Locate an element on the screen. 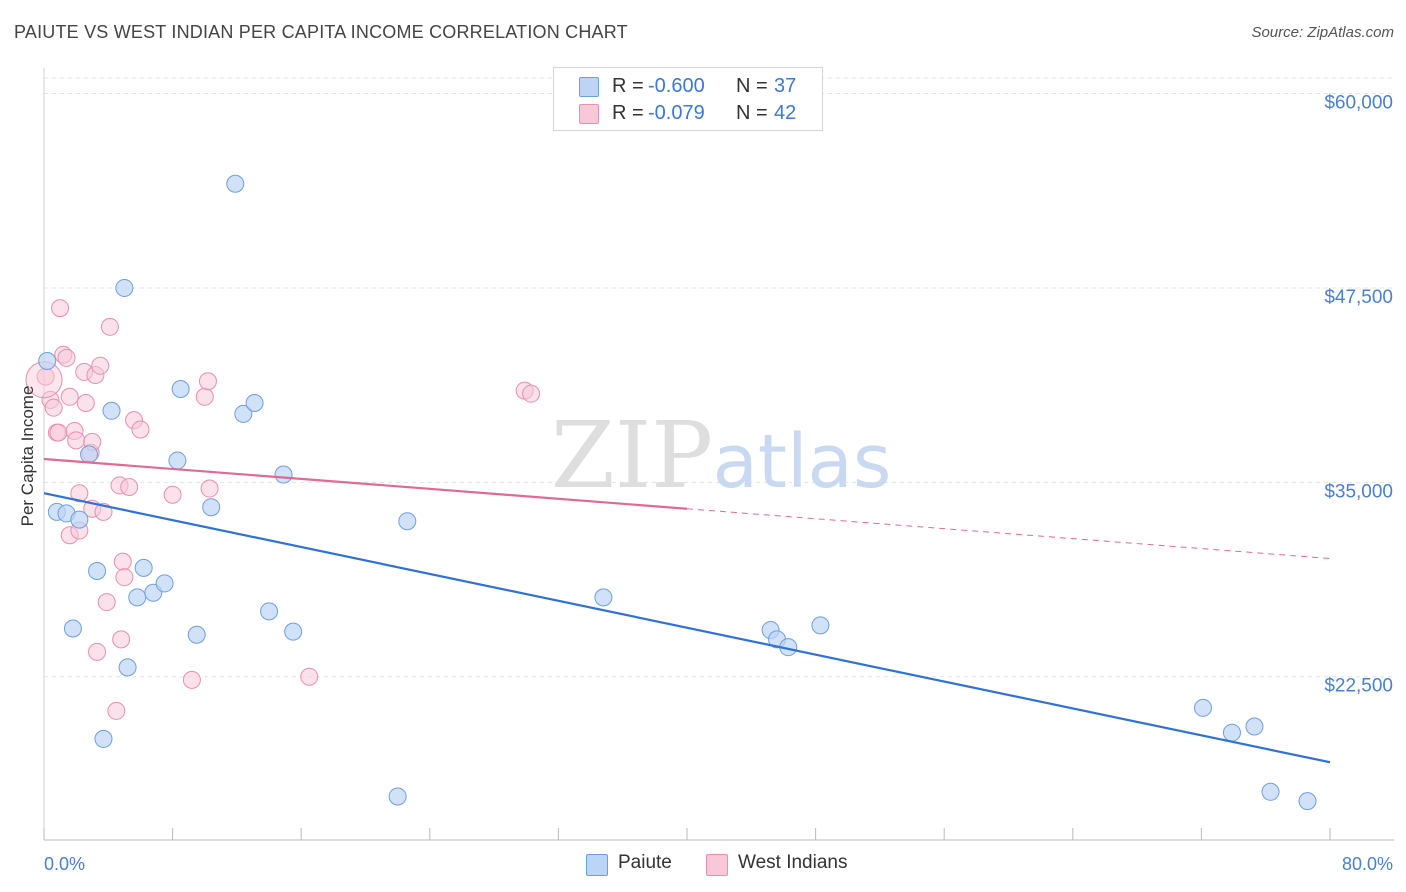 The width and height of the screenshot is (1406, 892). y-tick-label: $22,500 is located at coordinates (1358, 686).